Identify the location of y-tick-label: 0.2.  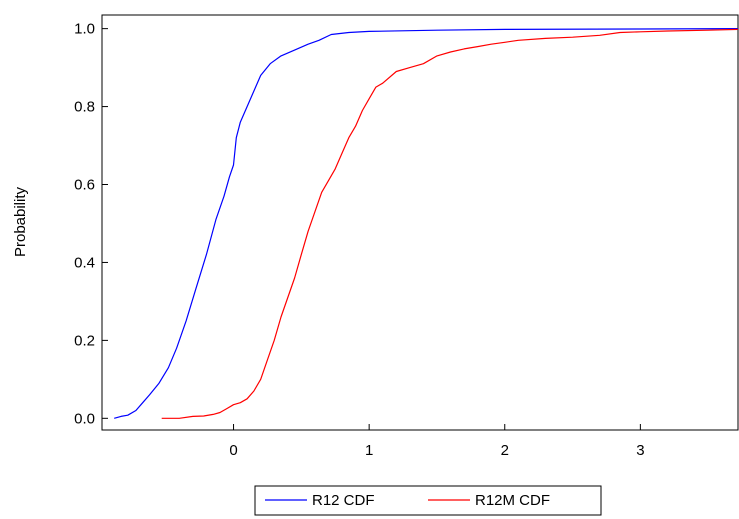
(84, 340).